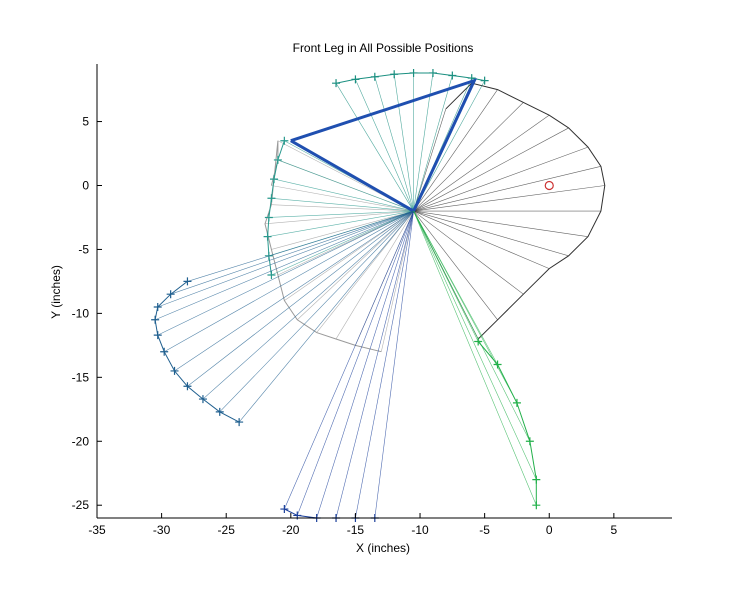  Describe the element at coordinates (227, 530) in the screenshot. I see `x-tick-label: -25` at that location.